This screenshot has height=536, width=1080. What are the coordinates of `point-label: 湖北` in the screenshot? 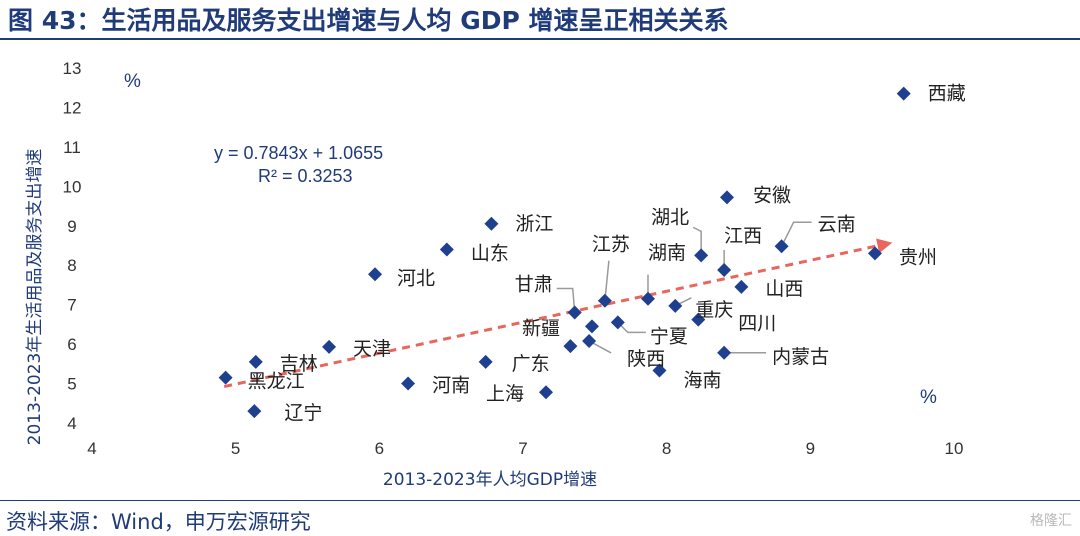 It's located at (670, 217).